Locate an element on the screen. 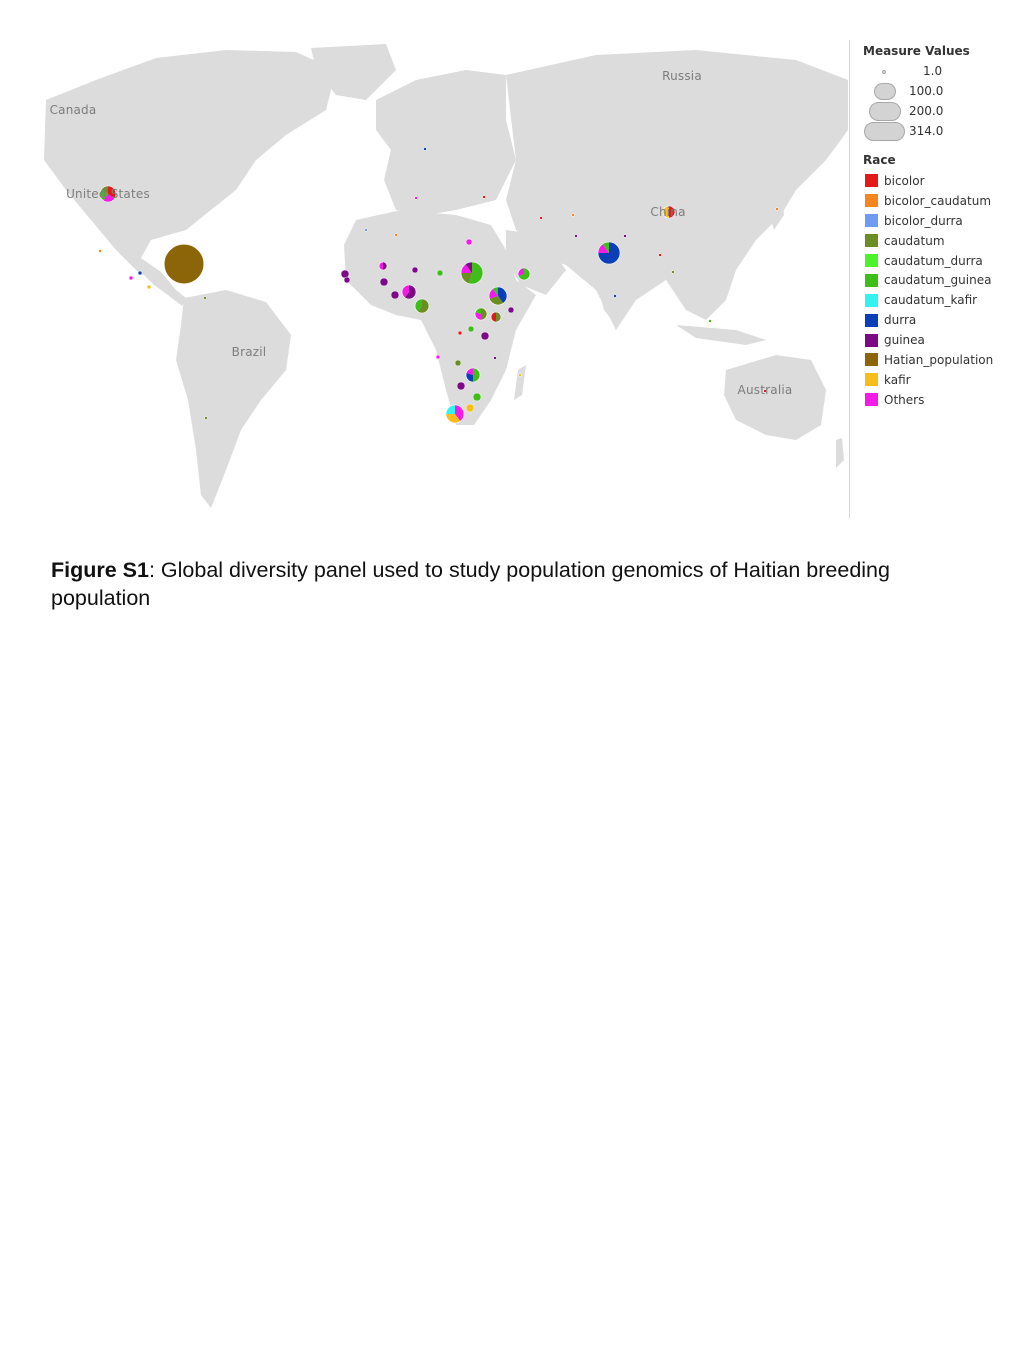  race-legend-item: caudatum is located at coordinates (943, 241).